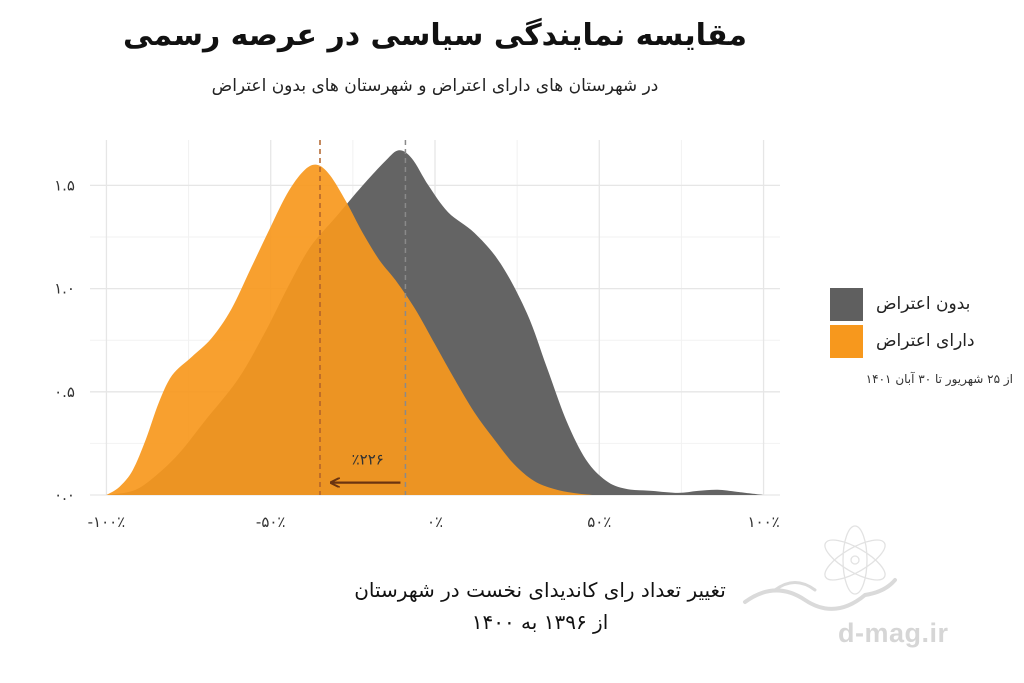 This screenshot has height=683, width=1024. Describe the element at coordinates (763, 522) in the screenshot. I see `x-tick-label: ۱۰۰٪` at that location.